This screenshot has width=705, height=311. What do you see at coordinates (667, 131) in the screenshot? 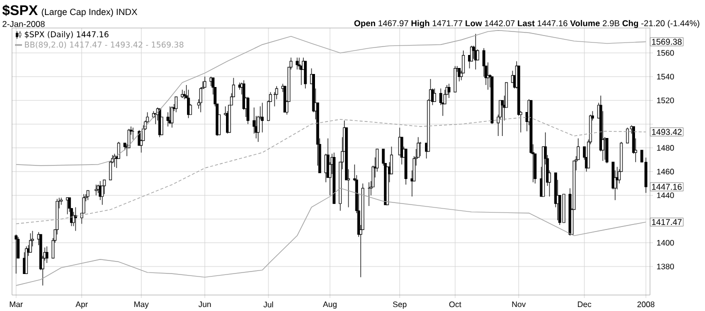
I see `annotation: 1493.42` at bounding box center [667, 131].